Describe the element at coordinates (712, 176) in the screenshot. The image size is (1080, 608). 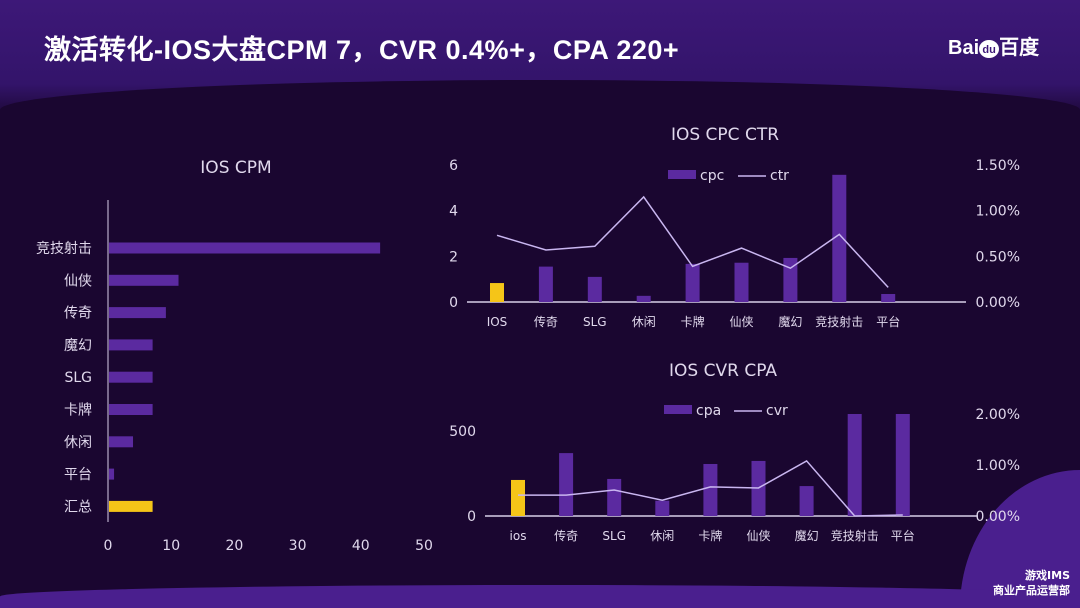
I see `legend-label: cpc` at that location.